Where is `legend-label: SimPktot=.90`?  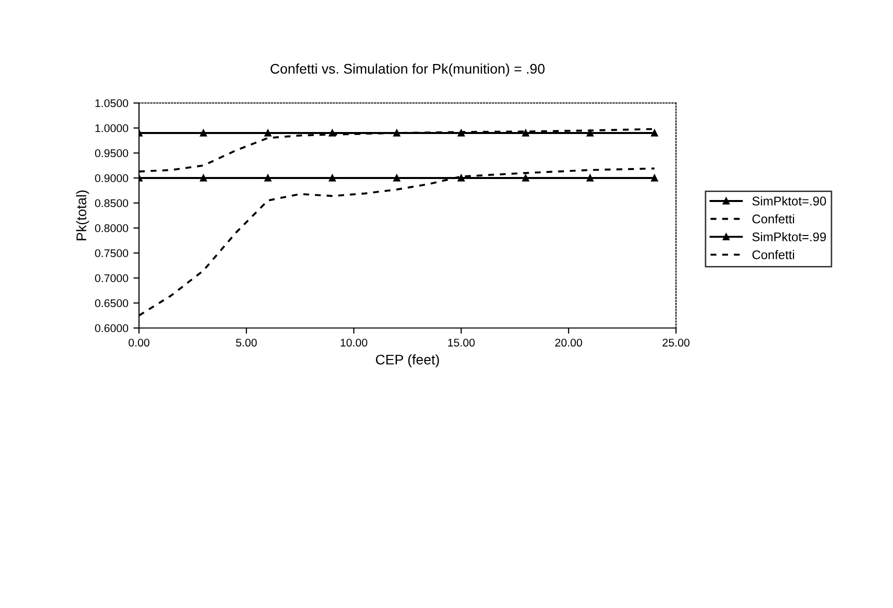
legend-label: SimPktot=.90 is located at coordinates (789, 201).